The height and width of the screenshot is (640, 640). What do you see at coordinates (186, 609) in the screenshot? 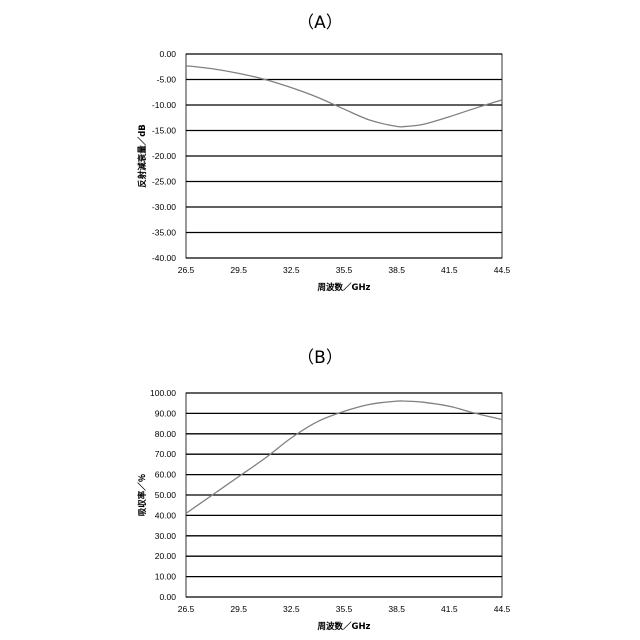
I see `chart-b-x-tick-label: 26.5` at bounding box center [186, 609].